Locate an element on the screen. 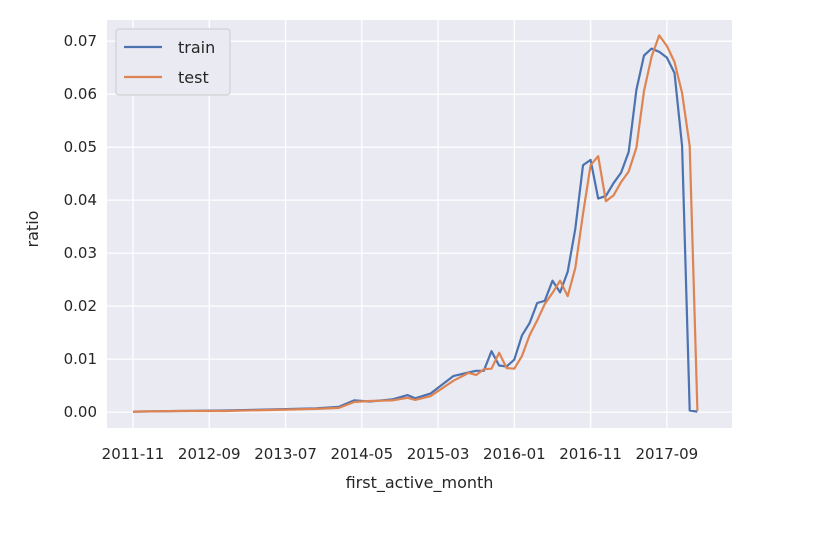 This screenshot has height=538, width=840. x-tick-label: 2012-09 is located at coordinates (209, 454).